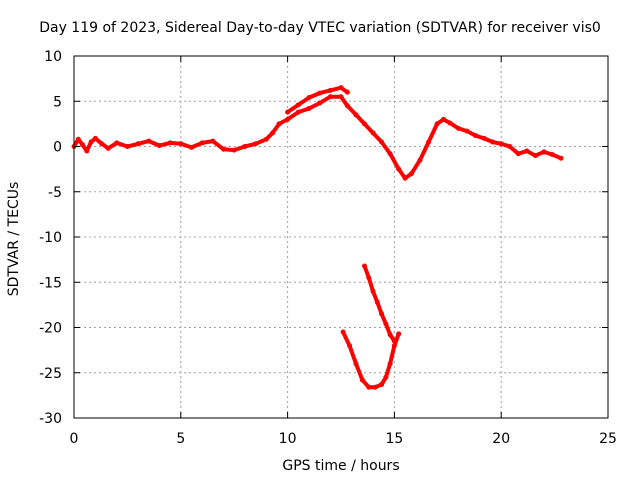 The height and width of the screenshot is (480, 640). I want to click on x-tick-label: 20, so click(501, 439).